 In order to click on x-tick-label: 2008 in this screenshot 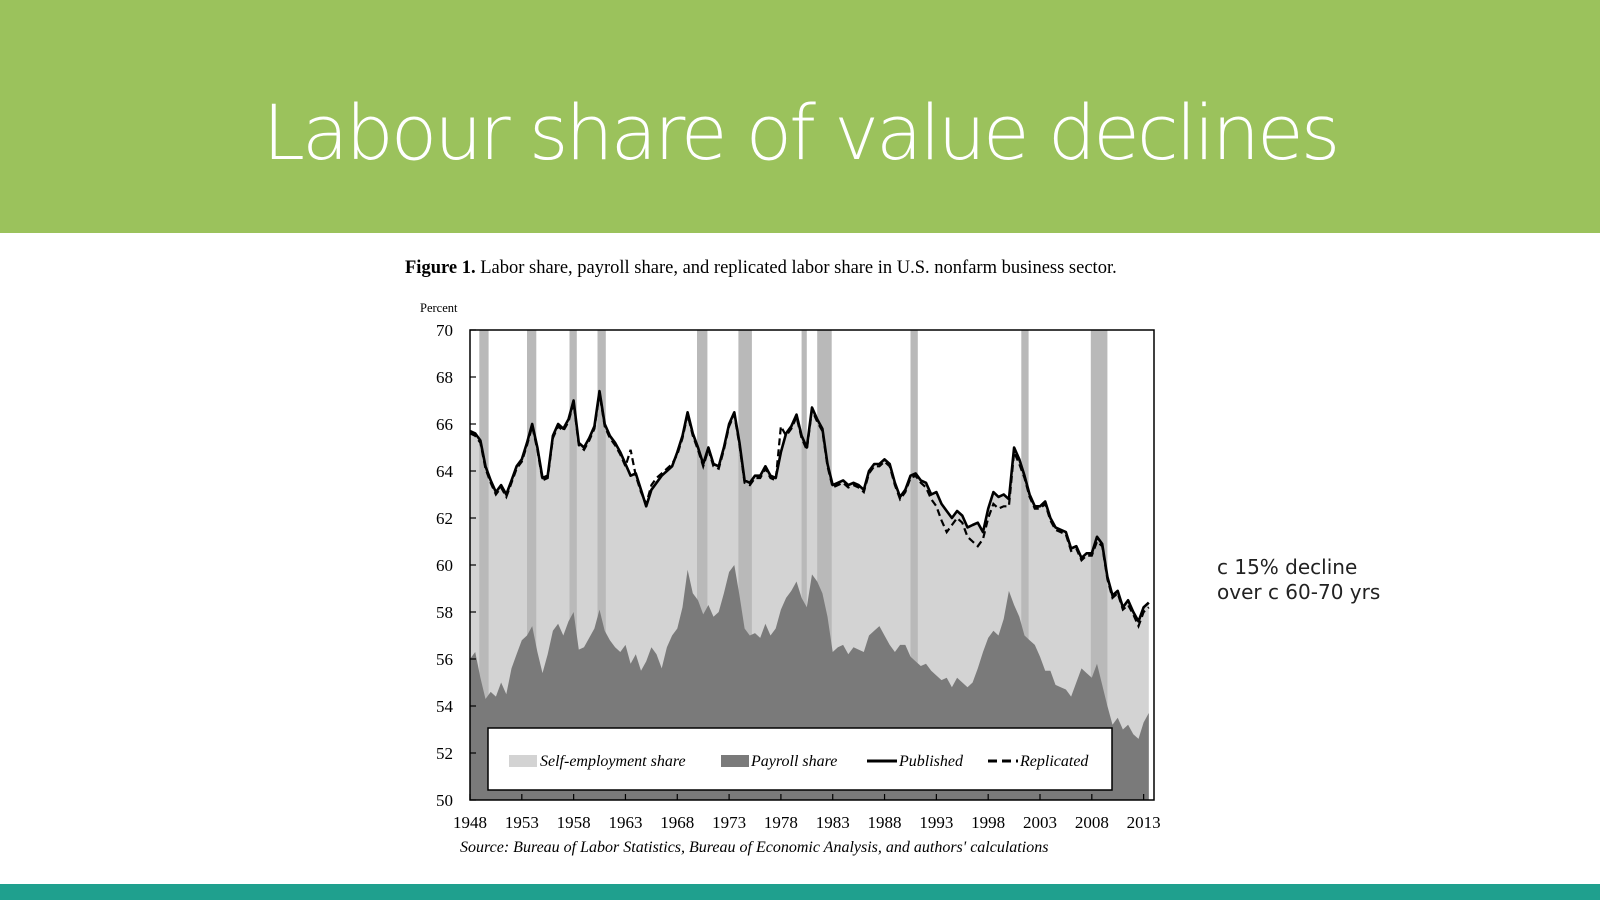, I will do `click(1092, 822)`.